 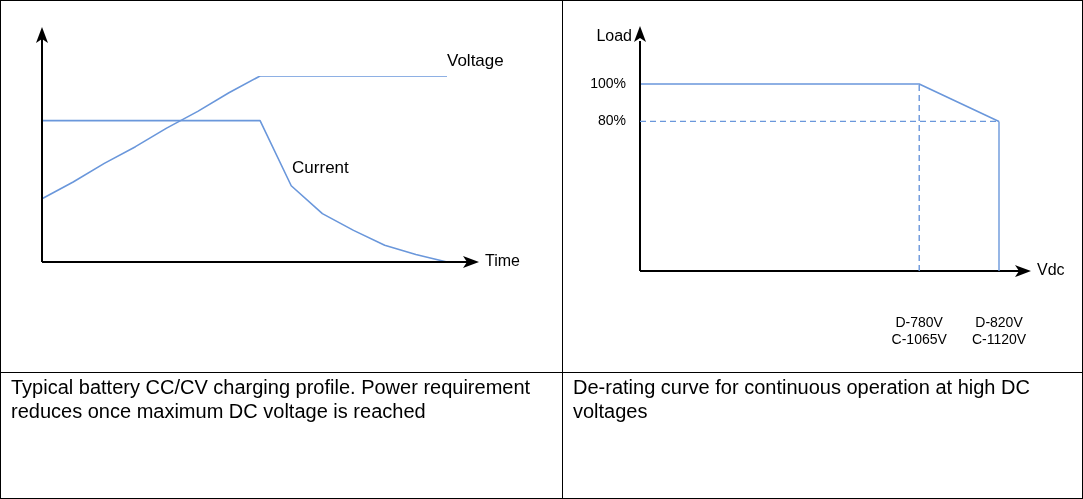 I want to click on y-axis-title: Load, so click(x=614, y=36).